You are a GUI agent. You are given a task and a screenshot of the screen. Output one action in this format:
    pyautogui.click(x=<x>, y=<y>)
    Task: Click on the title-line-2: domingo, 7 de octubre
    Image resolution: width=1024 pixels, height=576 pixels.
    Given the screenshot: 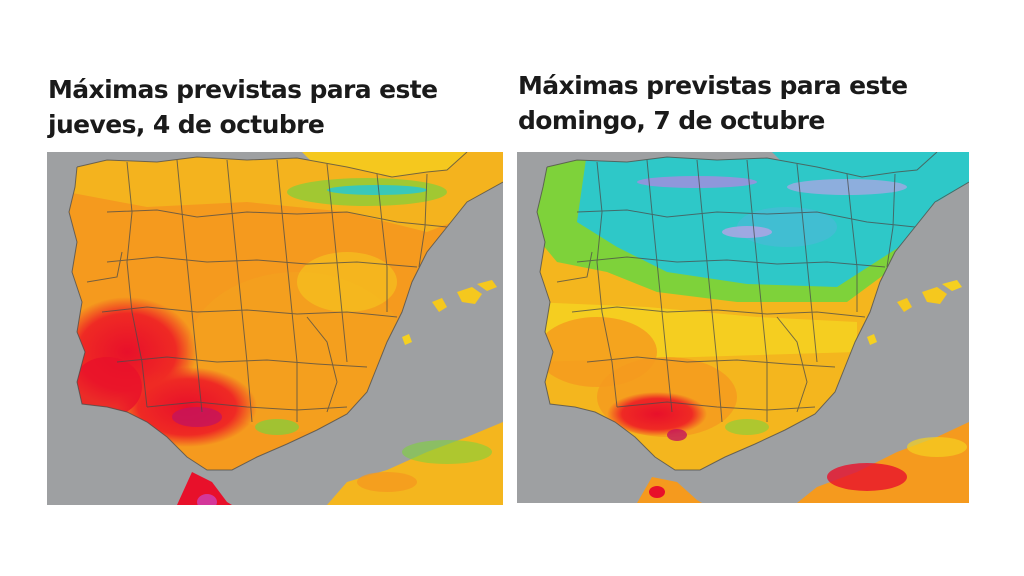 What is the action you would take?
    pyautogui.click(x=671, y=120)
    